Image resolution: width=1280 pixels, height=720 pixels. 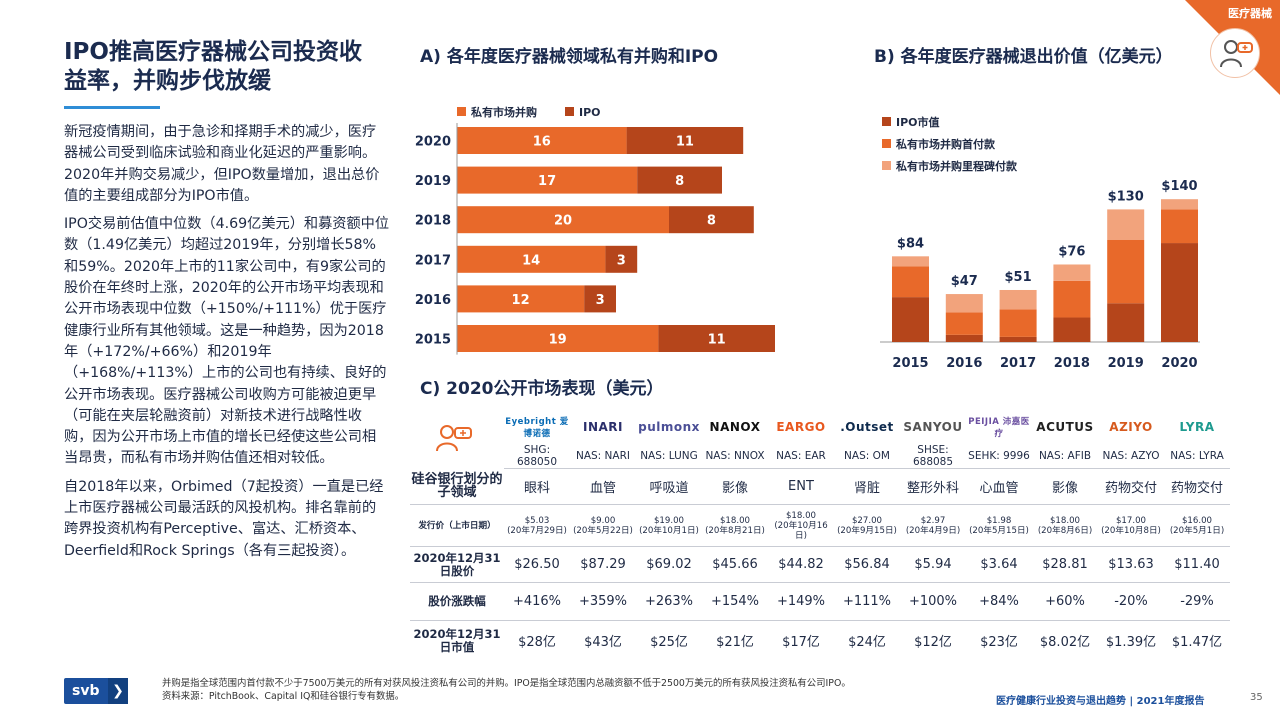 I want to click on data-label: 11, so click(x=685, y=142).